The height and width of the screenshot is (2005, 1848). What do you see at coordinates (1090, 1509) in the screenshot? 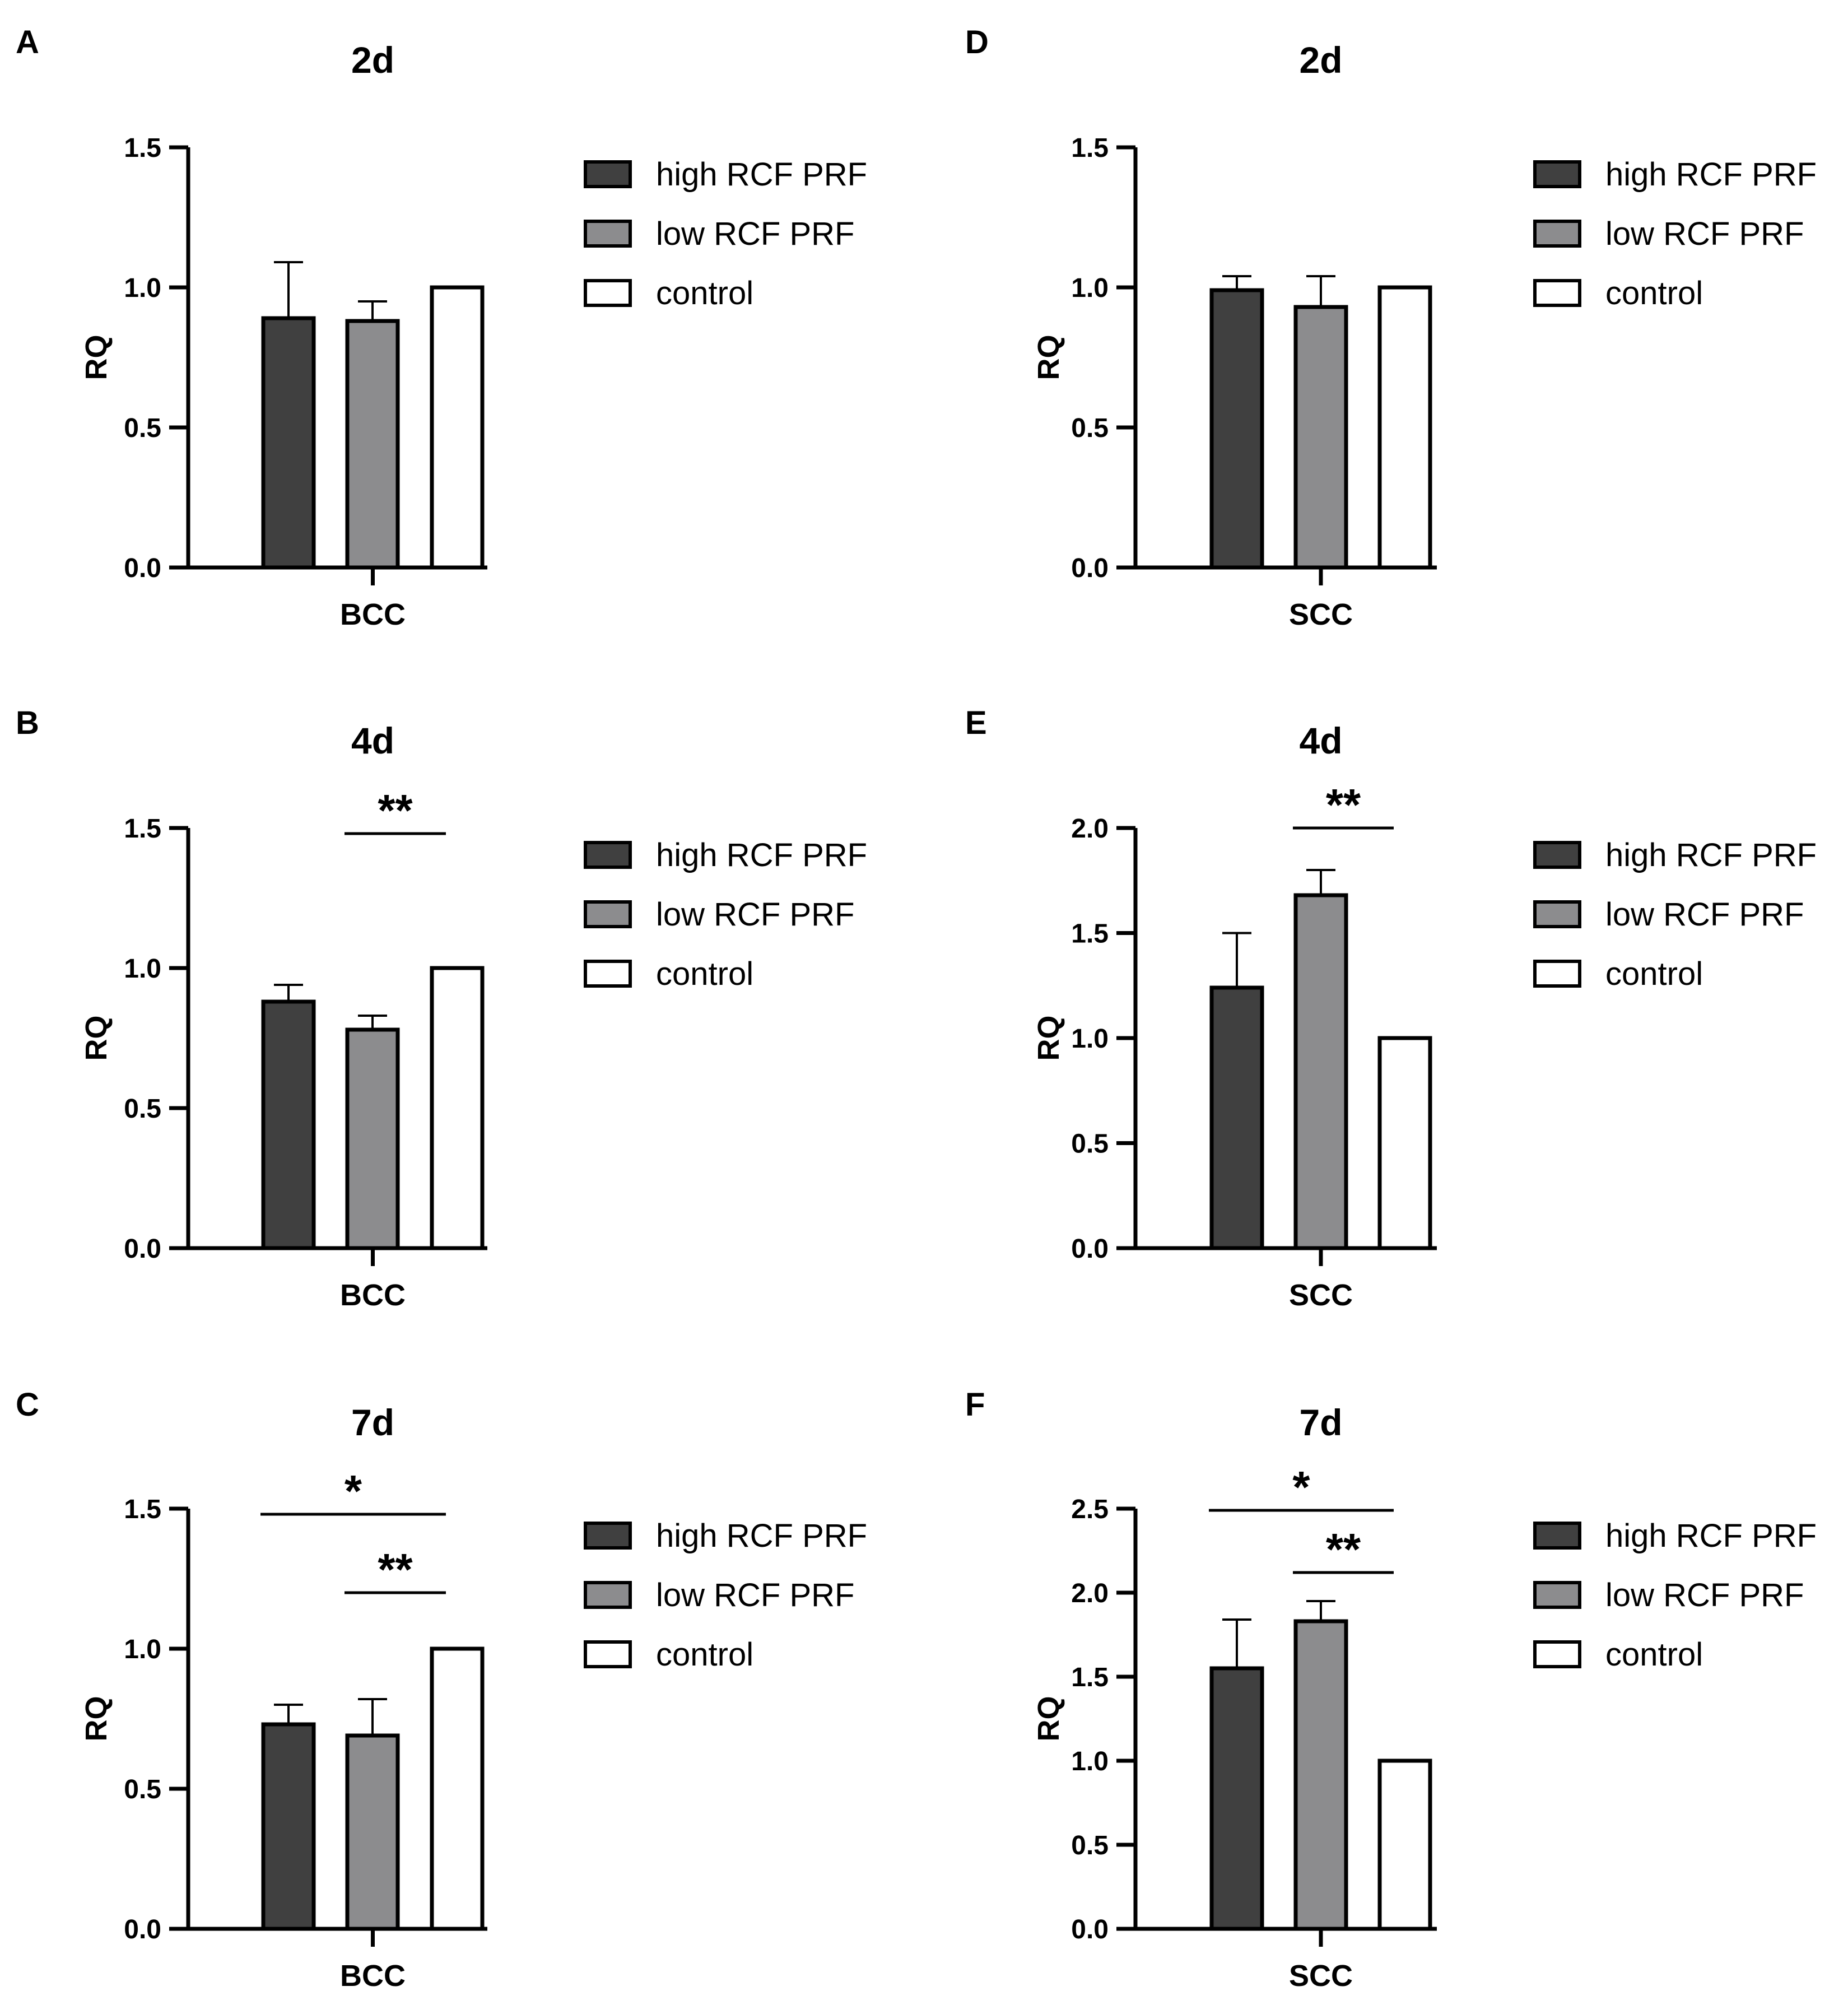
I see `y-tick-label: 2.5` at bounding box center [1090, 1509].